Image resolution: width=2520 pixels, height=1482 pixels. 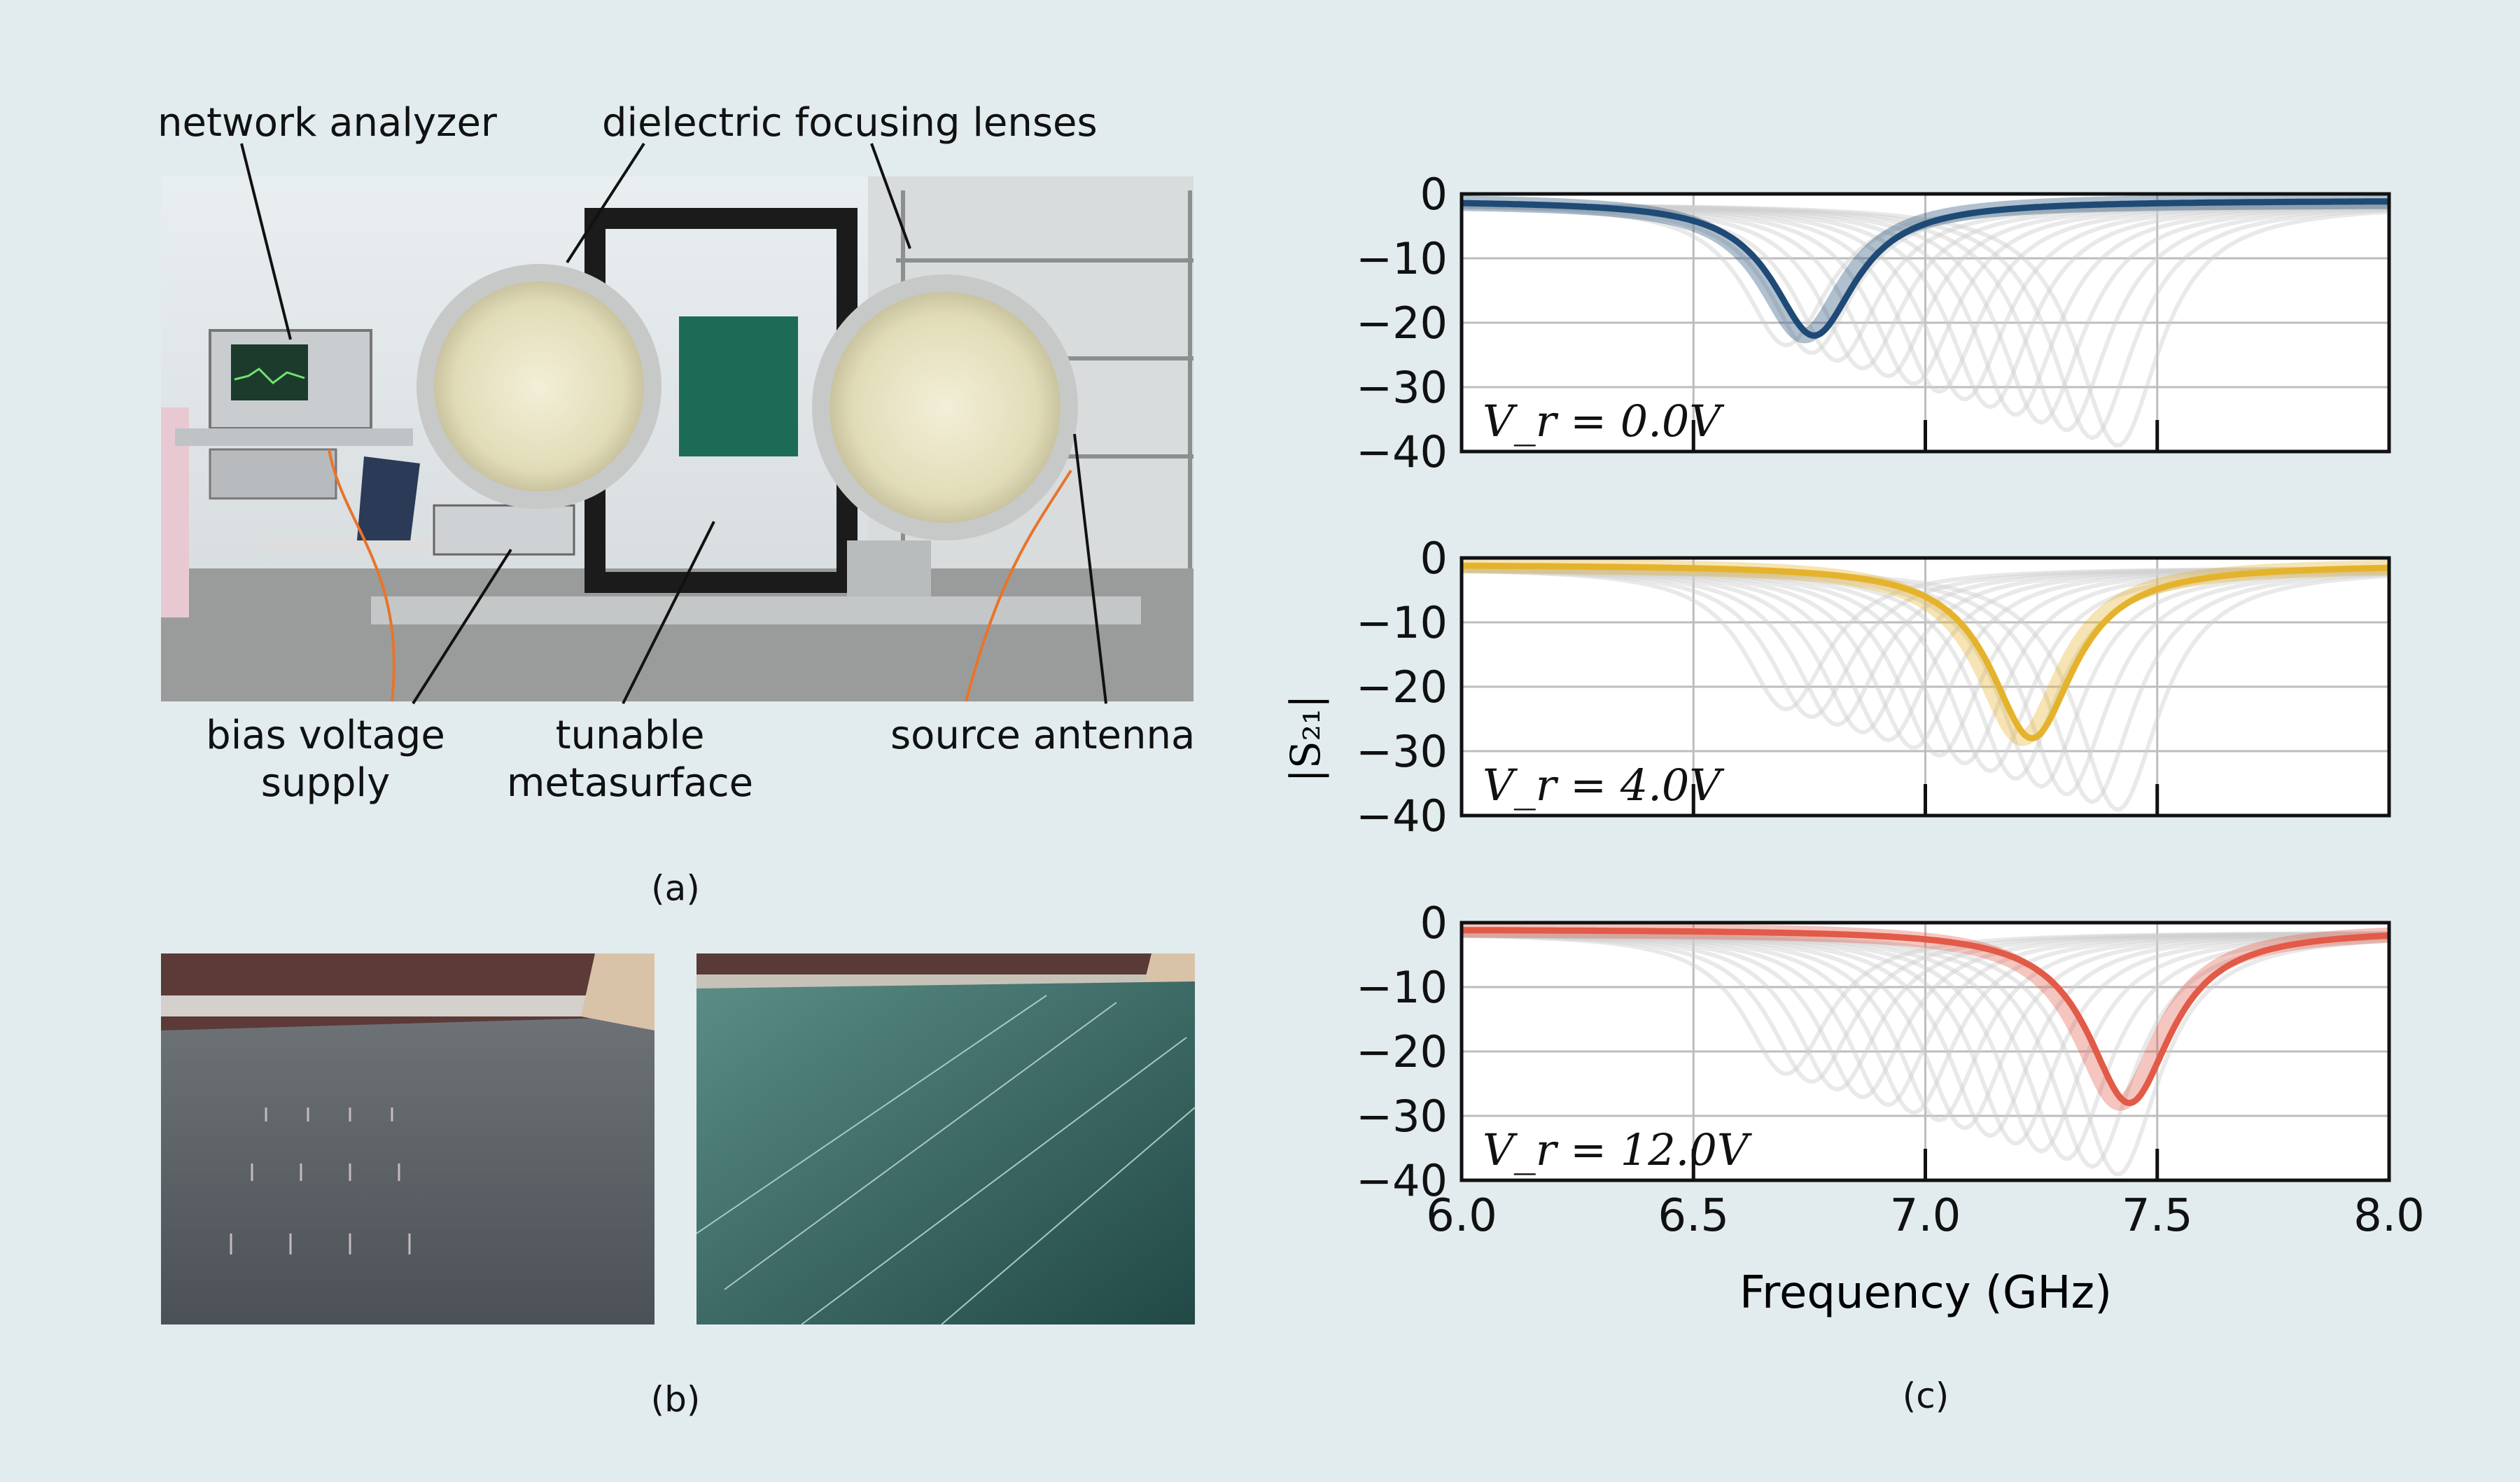 I want to click on label-tunable-metasurface: tunable metasurface, so click(x=630, y=759).